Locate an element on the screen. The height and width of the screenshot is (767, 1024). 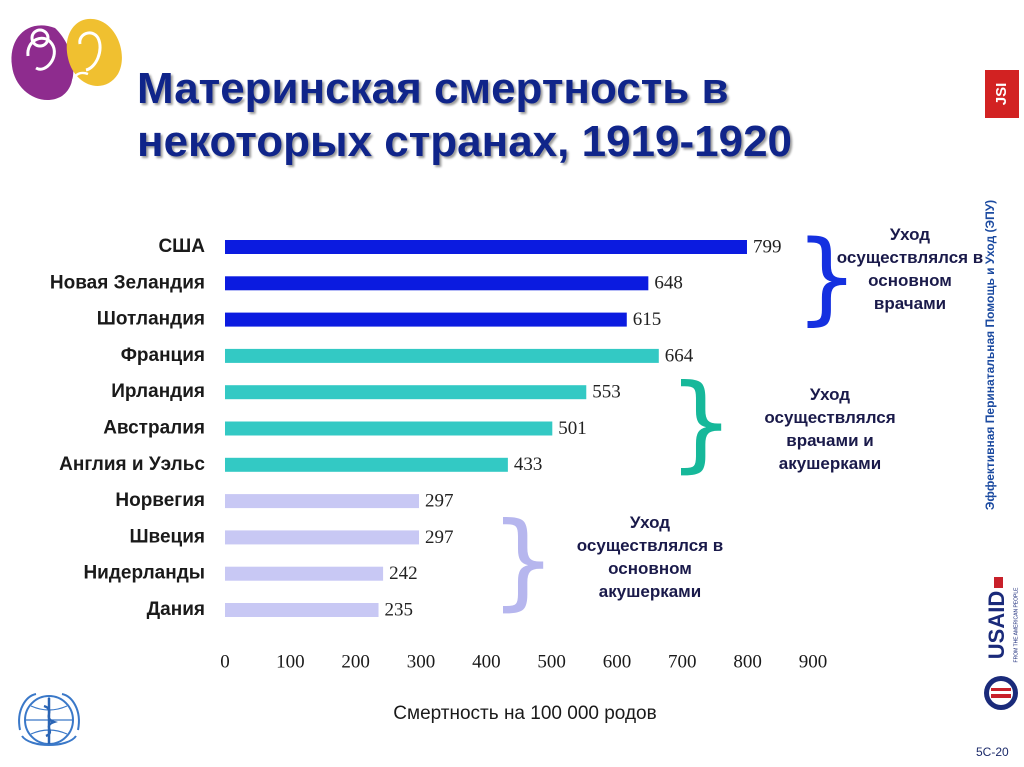
group-note-physicians: Уход осуществлялся в основном врачами is located at coordinates (910, 270).